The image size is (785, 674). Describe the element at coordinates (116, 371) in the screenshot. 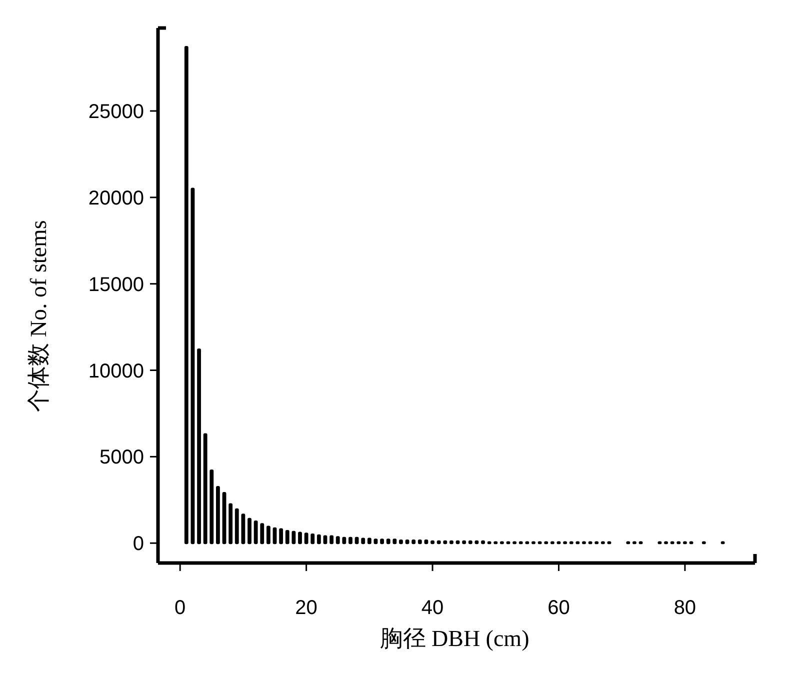

I see `y-tick-label: 10000` at that location.